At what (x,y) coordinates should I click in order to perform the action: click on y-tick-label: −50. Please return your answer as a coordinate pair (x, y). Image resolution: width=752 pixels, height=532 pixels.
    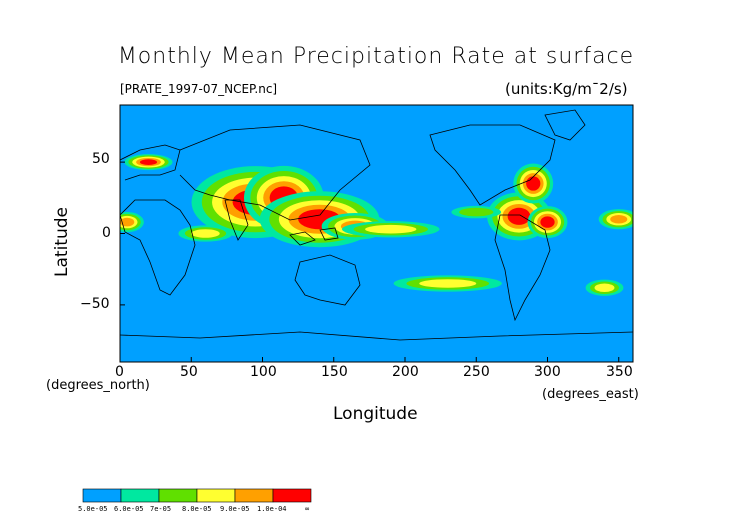
    Looking at the image, I should click on (95, 304).